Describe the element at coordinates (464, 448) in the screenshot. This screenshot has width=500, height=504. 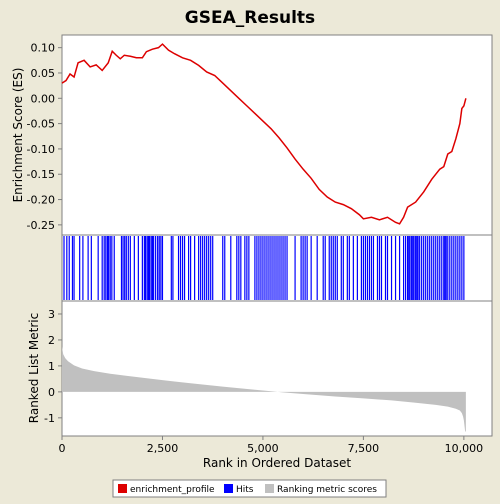
I see `x-tick-label-4: 10,000` at that location.